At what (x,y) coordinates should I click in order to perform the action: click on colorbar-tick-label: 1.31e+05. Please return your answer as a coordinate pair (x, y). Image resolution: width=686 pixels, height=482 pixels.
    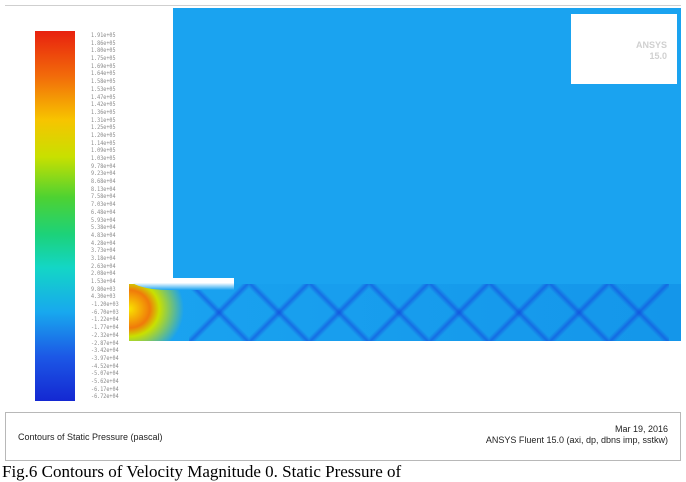
    Looking at the image, I should click on (103, 120).